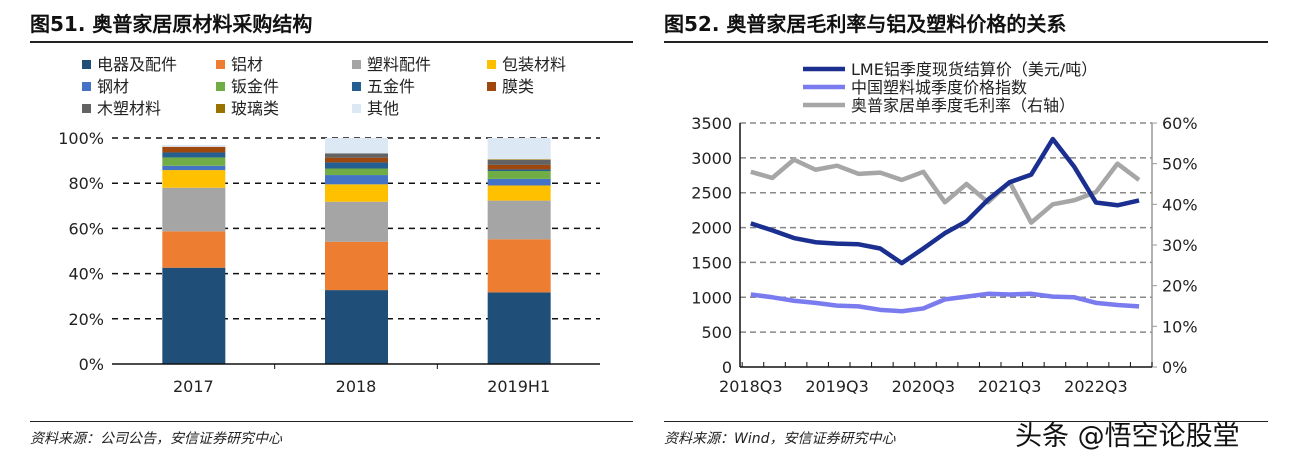  I want to click on x-tick-label: 2020Q3, so click(924, 386).